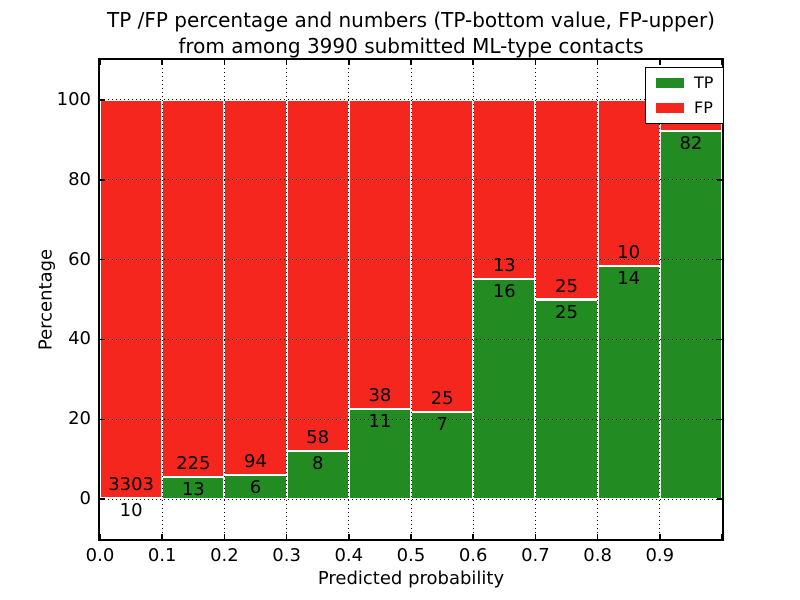 This screenshot has width=800, height=600. What do you see at coordinates (685, 95) in the screenshot?
I see `legend: TP FP` at bounding box center [685, 95].